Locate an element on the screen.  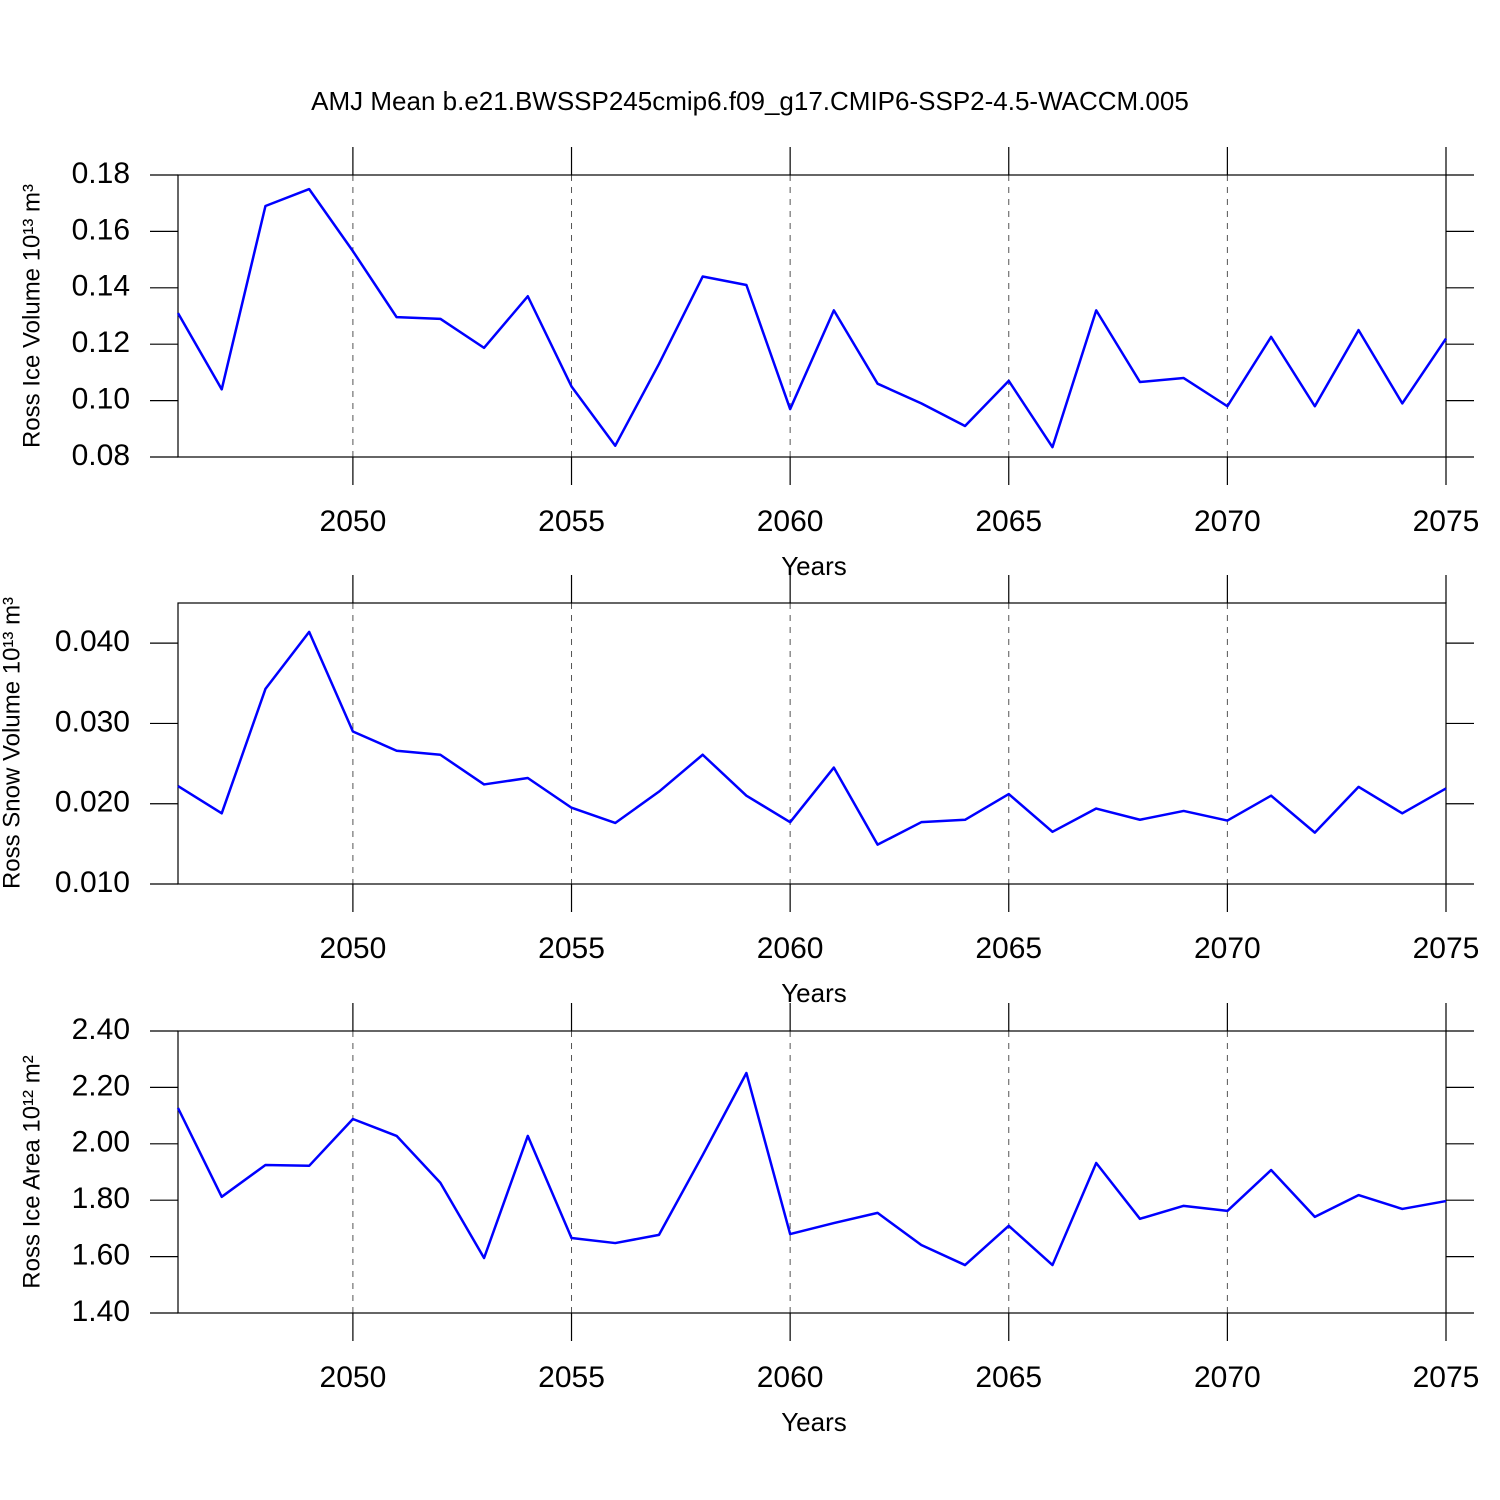
y-axis-label: Ross Ice Volume 10¹³ m³ is located at coordinates (31, 316).